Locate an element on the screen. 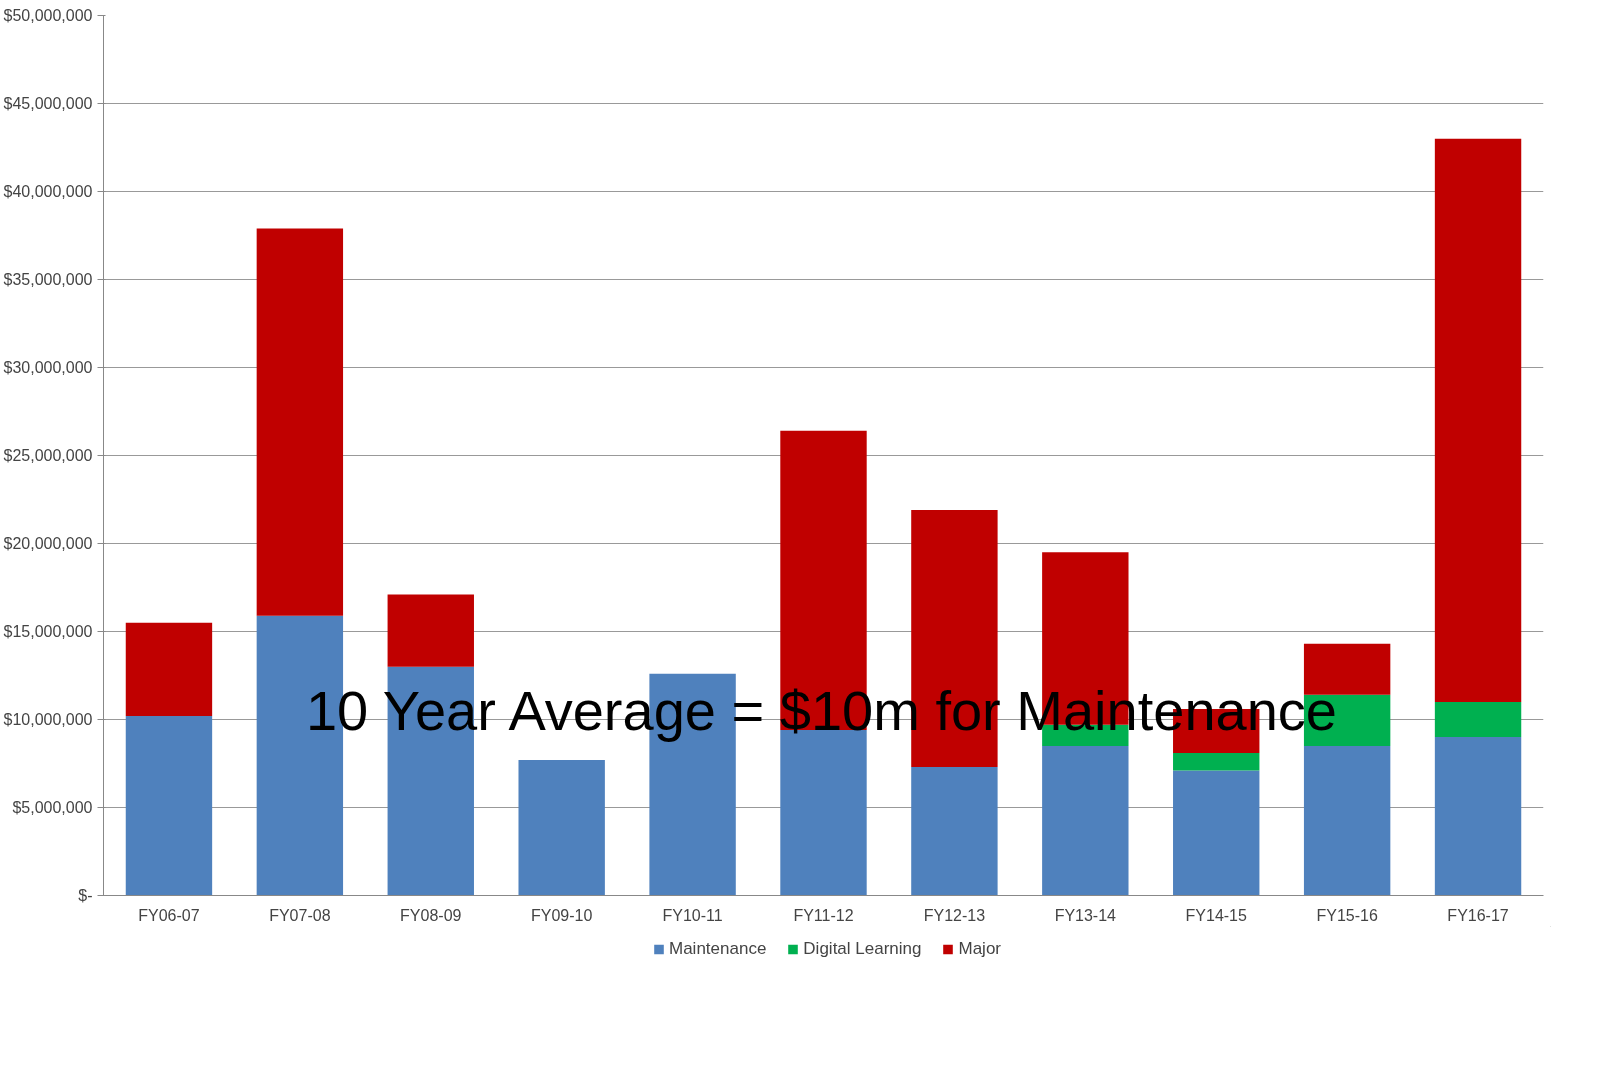  y-tick-label: $10,000,000 is located at coordinates (48, 719).